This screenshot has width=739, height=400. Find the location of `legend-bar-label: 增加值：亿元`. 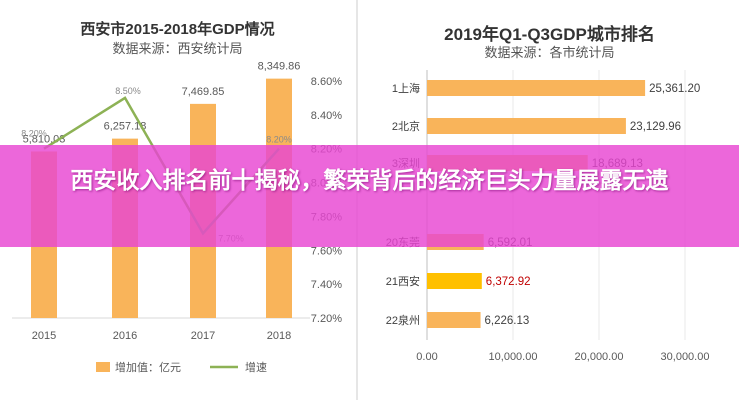

legend-bar-label: 增加值：亿元 is located at coordinates (148, 367).